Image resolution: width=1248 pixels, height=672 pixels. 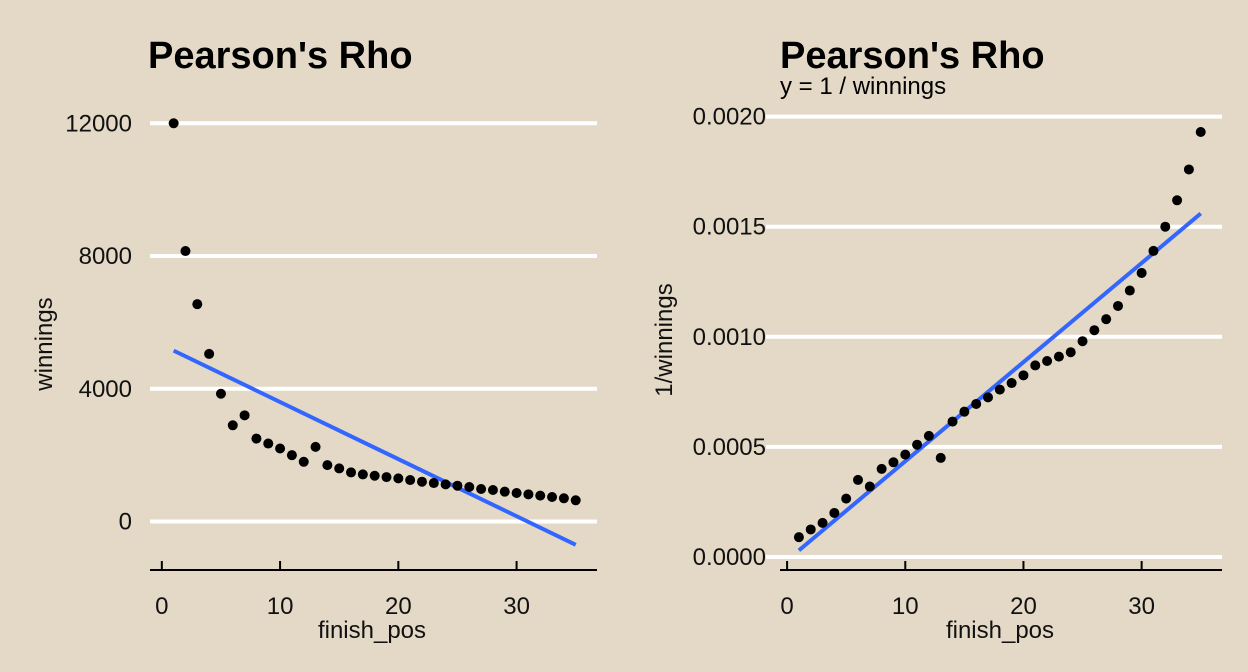 What do you see at coordinates (105, 256) in the screenshot?
I see `y-tick-label: 8000` at bounding box center [105, 256].